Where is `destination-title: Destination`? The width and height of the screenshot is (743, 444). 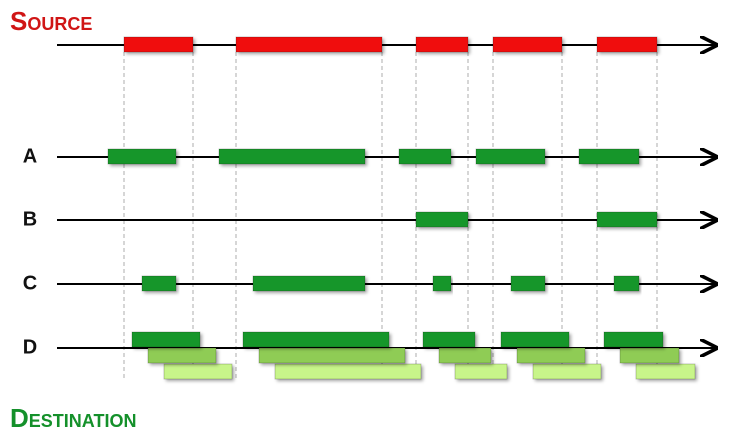 destination-title: Destination is located at coordinates (73, 418).